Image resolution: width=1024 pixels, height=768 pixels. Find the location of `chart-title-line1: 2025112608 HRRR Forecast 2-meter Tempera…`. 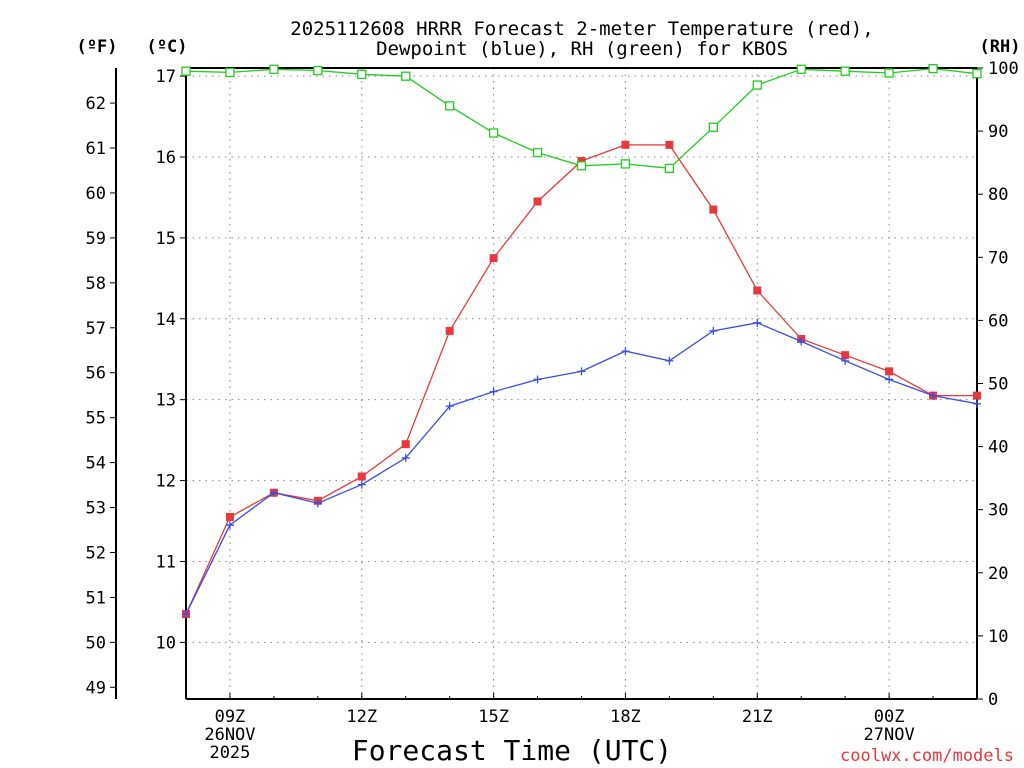

chart-title-line1: 2025112608 HRRR Forecast 2-meter Tempera… is located at coordinates (581, 29).